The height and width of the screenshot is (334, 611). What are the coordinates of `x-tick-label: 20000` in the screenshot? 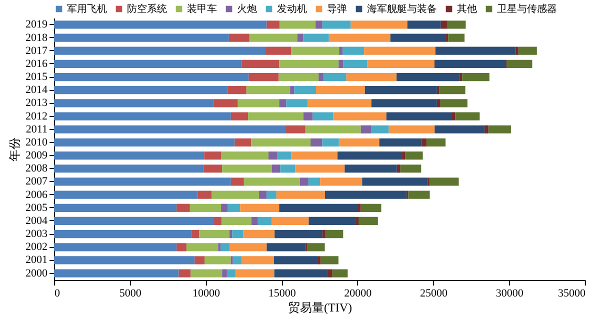 It's located at (358, 294).